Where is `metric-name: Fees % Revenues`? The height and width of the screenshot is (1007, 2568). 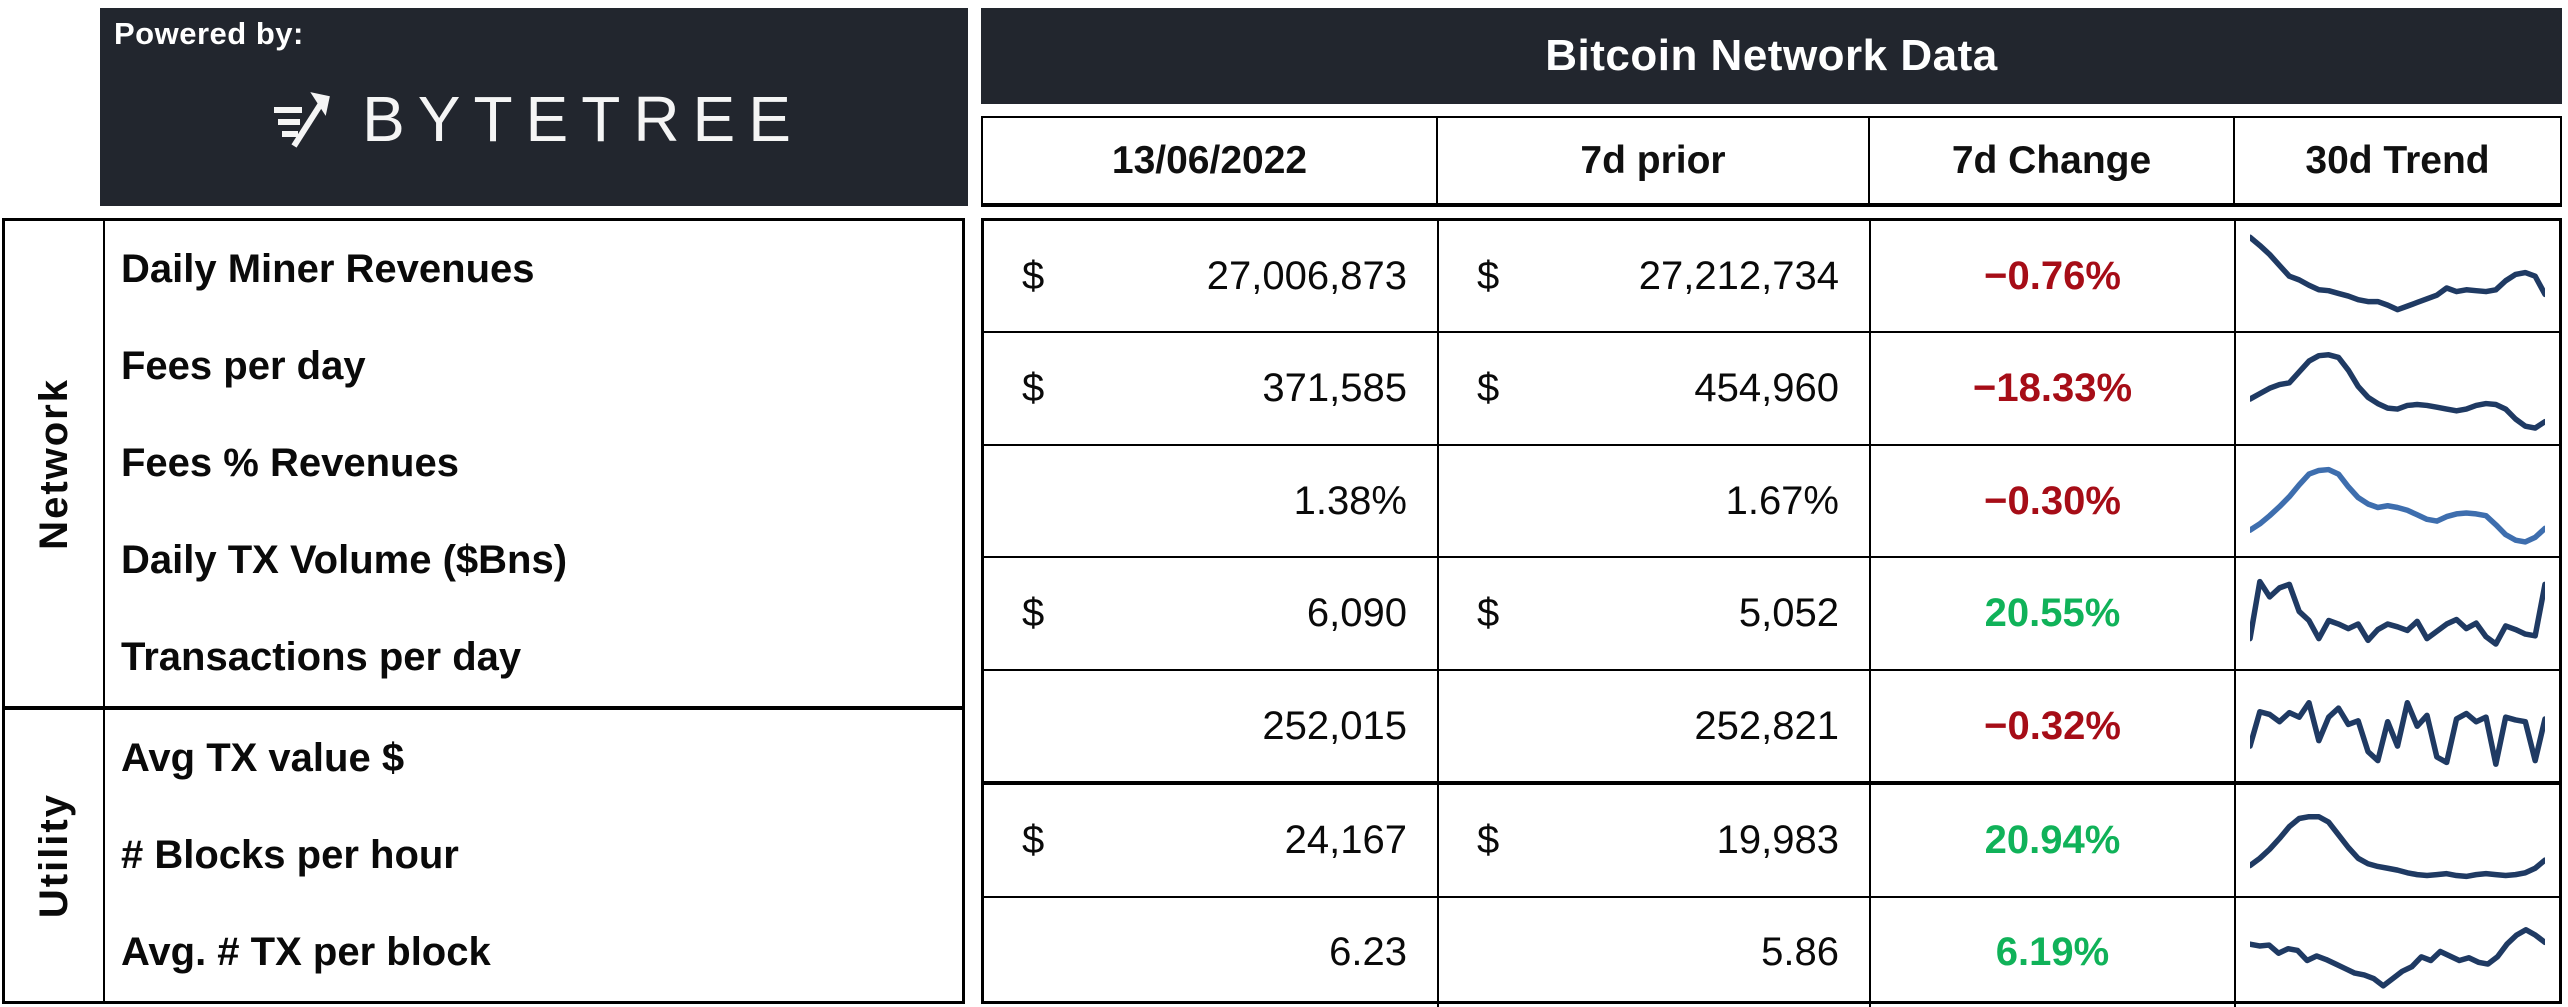
metric-name: Fees % Revenues is located at coordinates (290, 463).